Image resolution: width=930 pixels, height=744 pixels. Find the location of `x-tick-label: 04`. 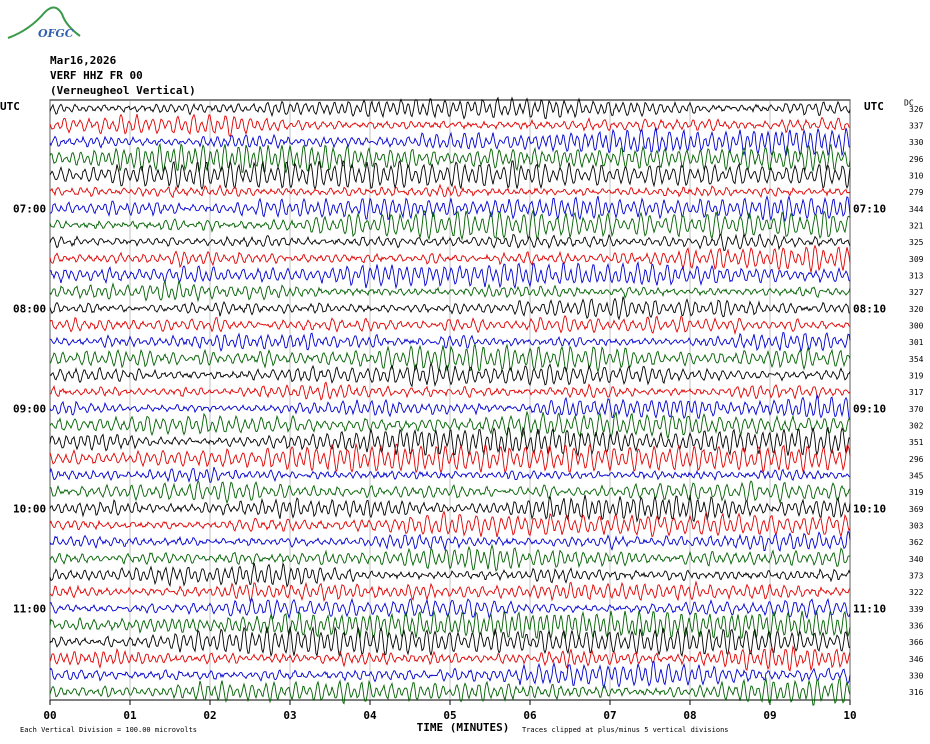

x-tick-label: 04 is located at coordinates (370, 715).